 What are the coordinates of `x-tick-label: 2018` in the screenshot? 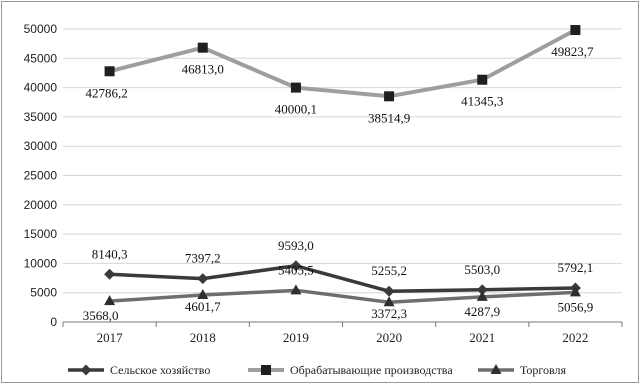 It's located at (203, 337).